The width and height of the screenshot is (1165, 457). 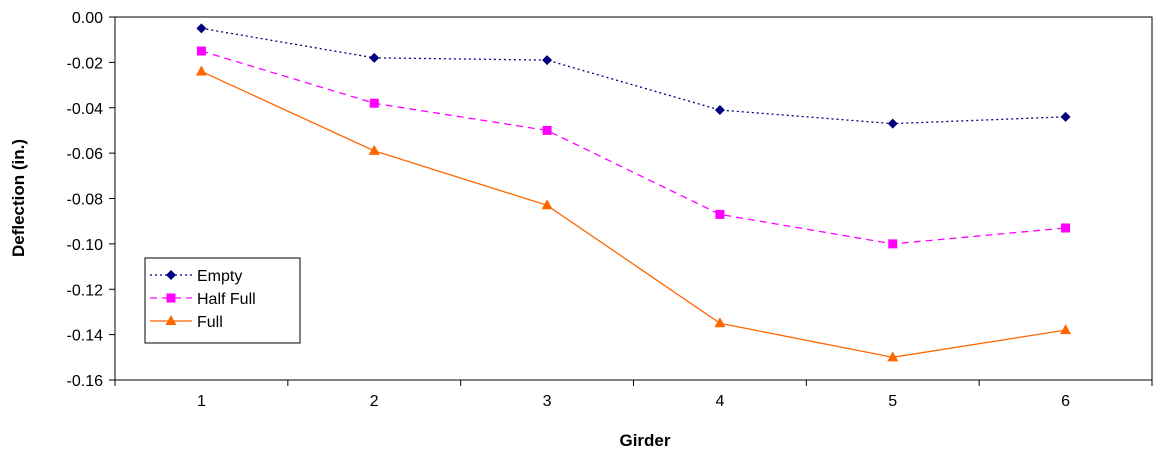 I want to click on x-tick-label: 2, so click(x=374, y=401).